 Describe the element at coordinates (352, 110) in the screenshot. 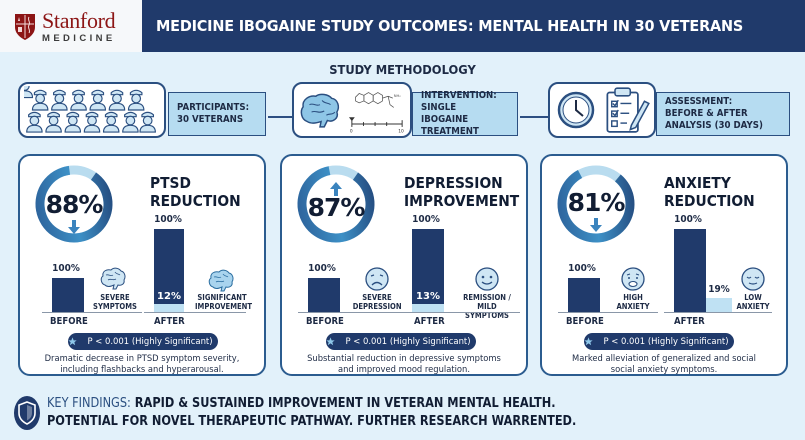

I see `intervention-image-box: NH₂ 0 10` at that location.